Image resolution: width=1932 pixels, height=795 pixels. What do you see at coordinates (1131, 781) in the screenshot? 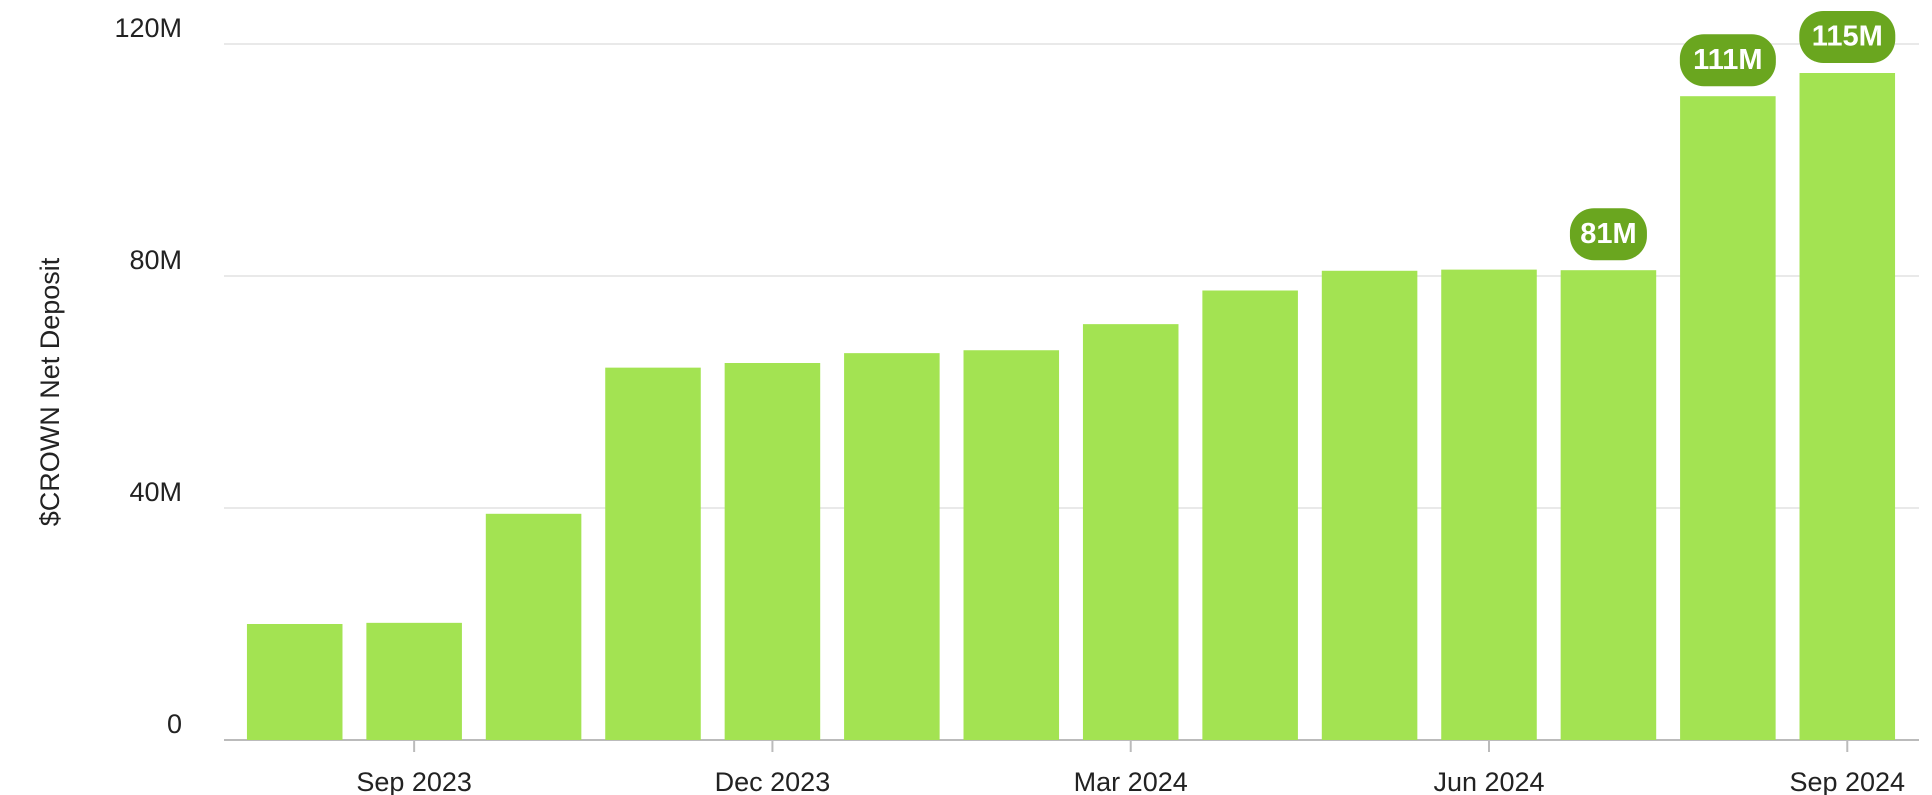
I see `x-tick-label: Mar 2024` at bounding box center [1131, 781].